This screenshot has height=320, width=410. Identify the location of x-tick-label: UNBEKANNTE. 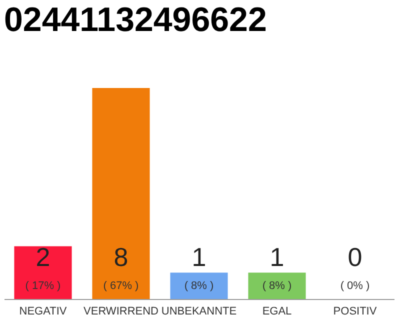
(199, 312).